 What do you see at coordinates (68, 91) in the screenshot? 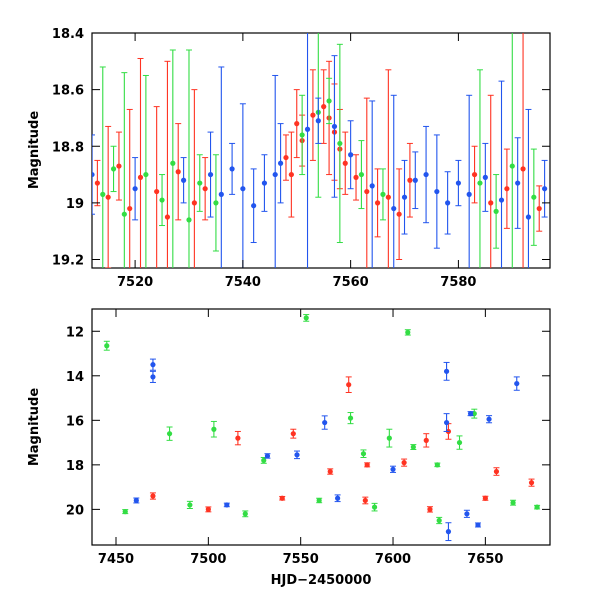
I see `y-tick-label: 18.6` at bounding box center [68, 91].